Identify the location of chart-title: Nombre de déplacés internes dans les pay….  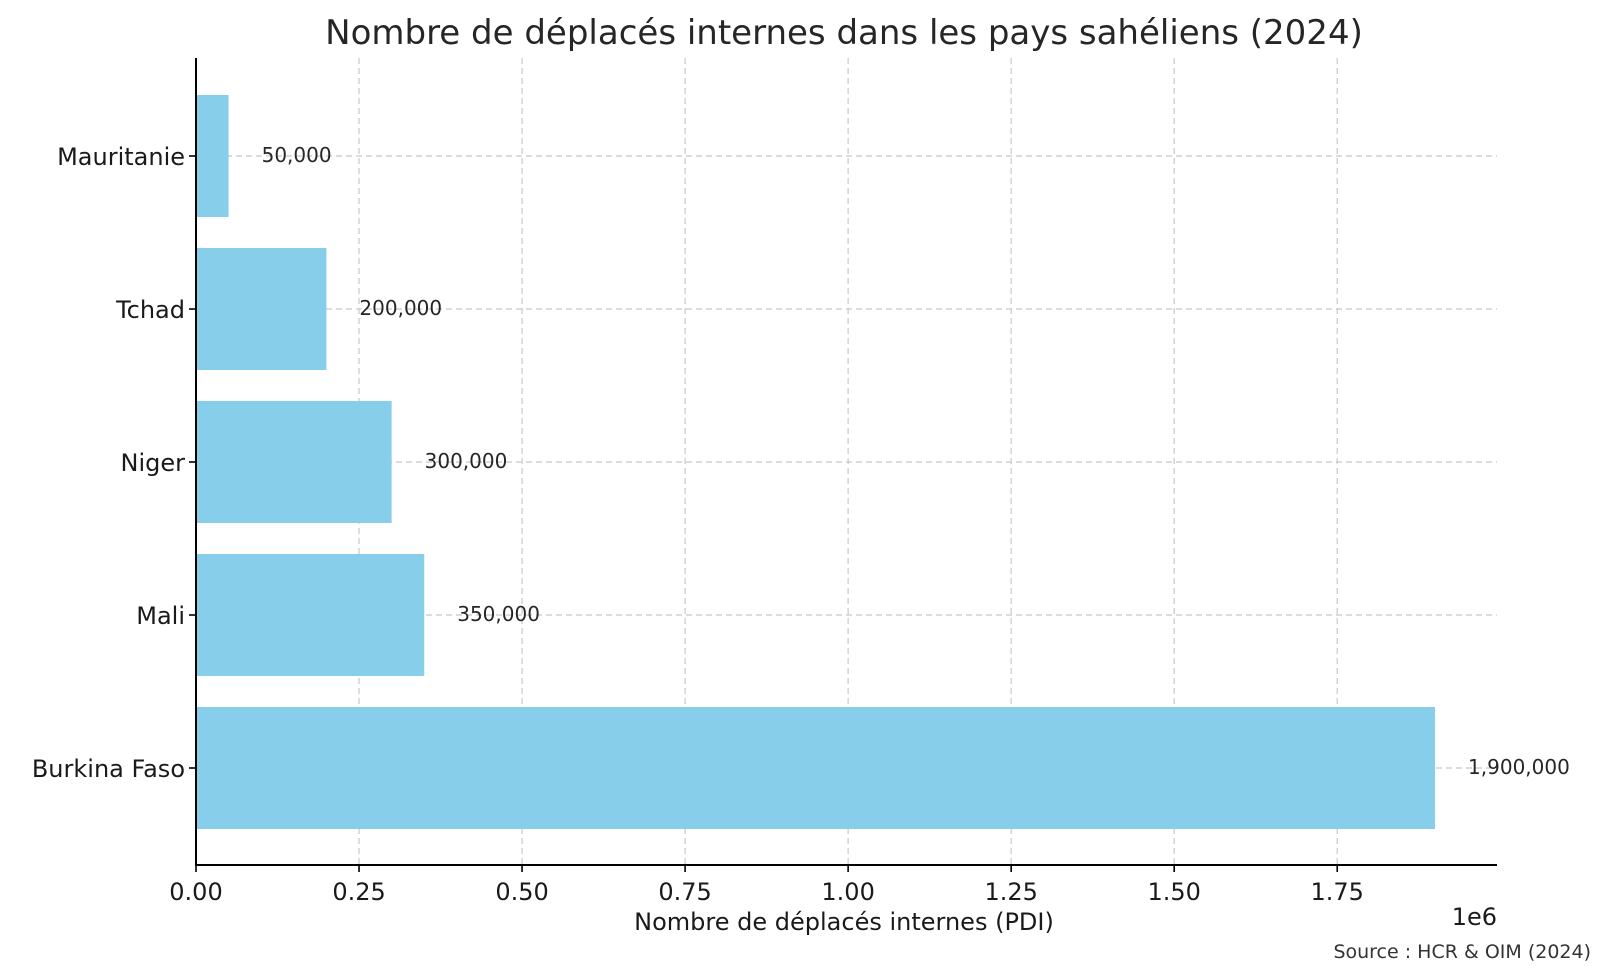
(844, 33).